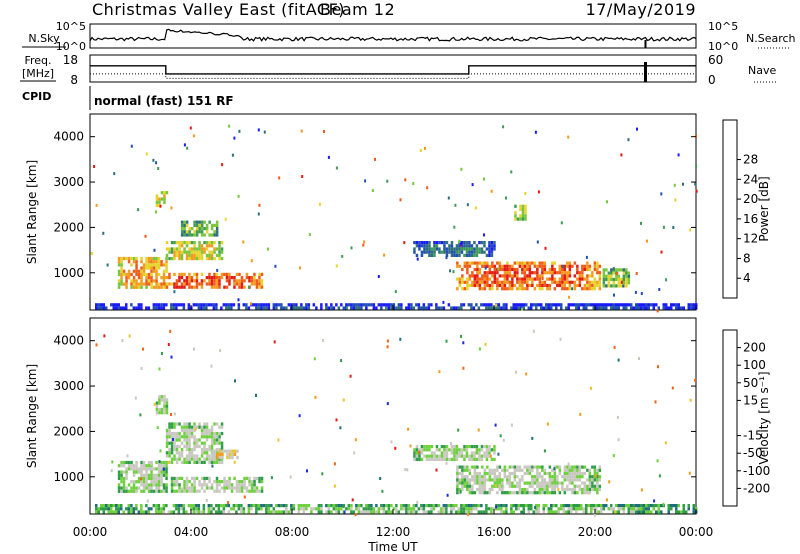  What do you see at coordinates (393, 532) in the screenshot?
I see `time-axis: 00:00 04:00 08:00 12:00 16:00 20:00 00:00` at bounding box center [393, 532].